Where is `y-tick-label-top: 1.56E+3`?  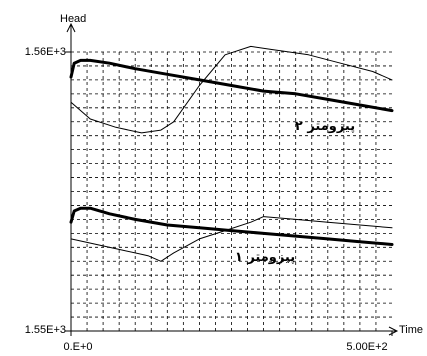
y-tick-label-top: 1.56E+3 is located at coordinates (45, 52).